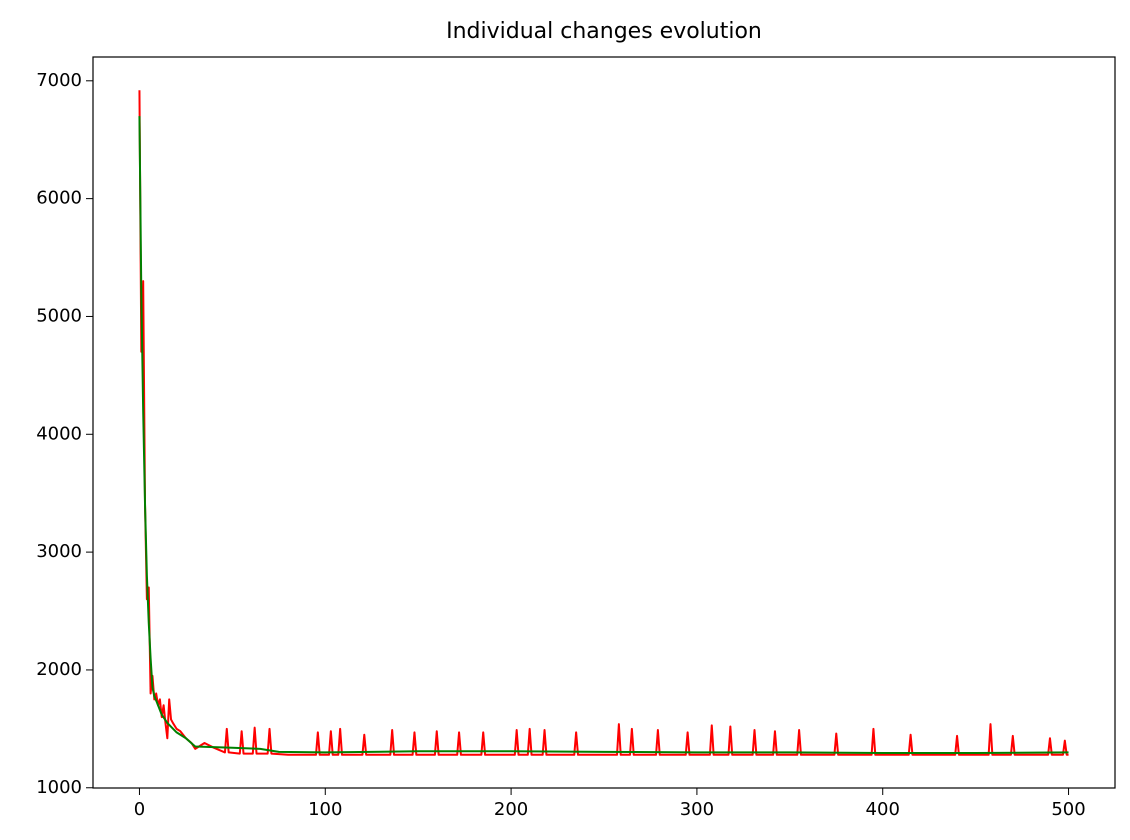  What do you see at coordinates (325, 809) in the screenshot?
I see `x-tick-label: 100` at bounding box center [325, 809].